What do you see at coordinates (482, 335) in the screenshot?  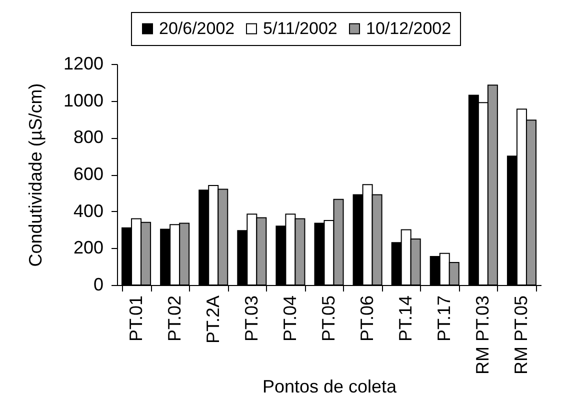 I see `x-tick-label: RM PT.03` at bounding box center [482, 335].